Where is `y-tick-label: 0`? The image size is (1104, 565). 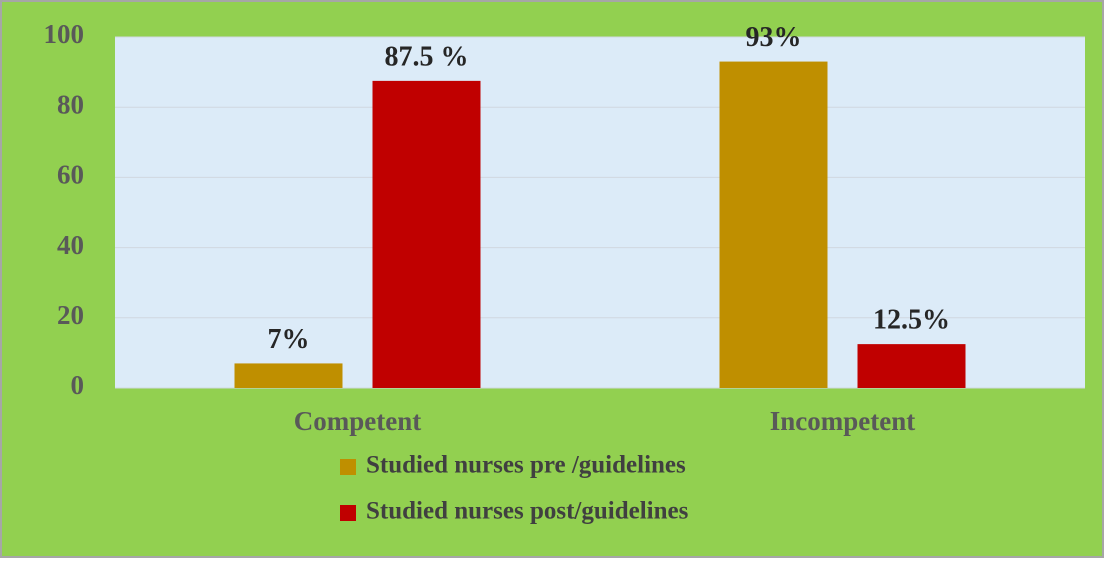 y-tick-label: 0 is located at coordinates (78, 385).